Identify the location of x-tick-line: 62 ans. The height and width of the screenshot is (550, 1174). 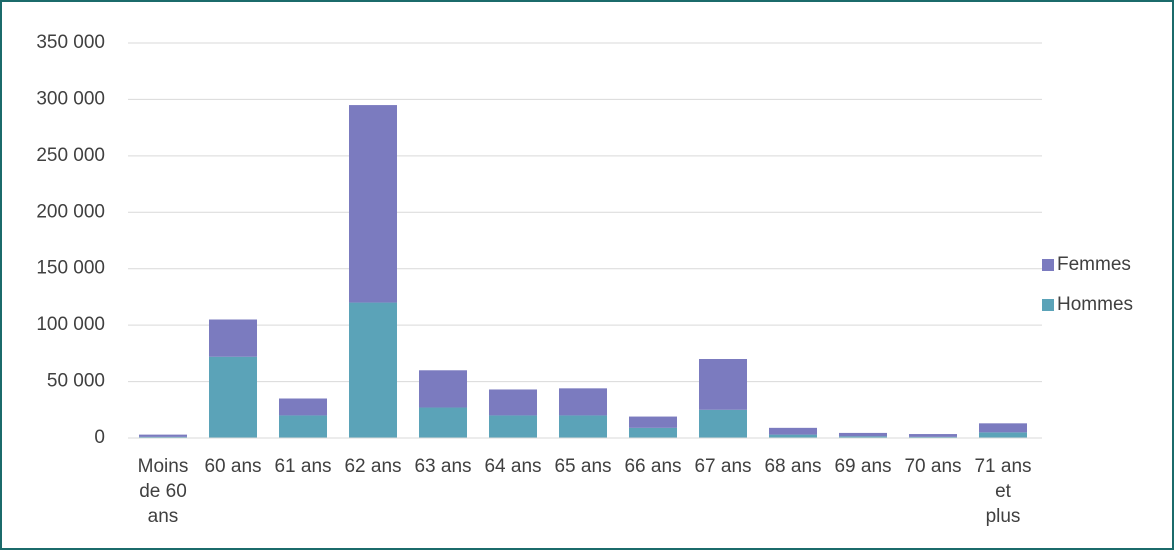
(372, 466).